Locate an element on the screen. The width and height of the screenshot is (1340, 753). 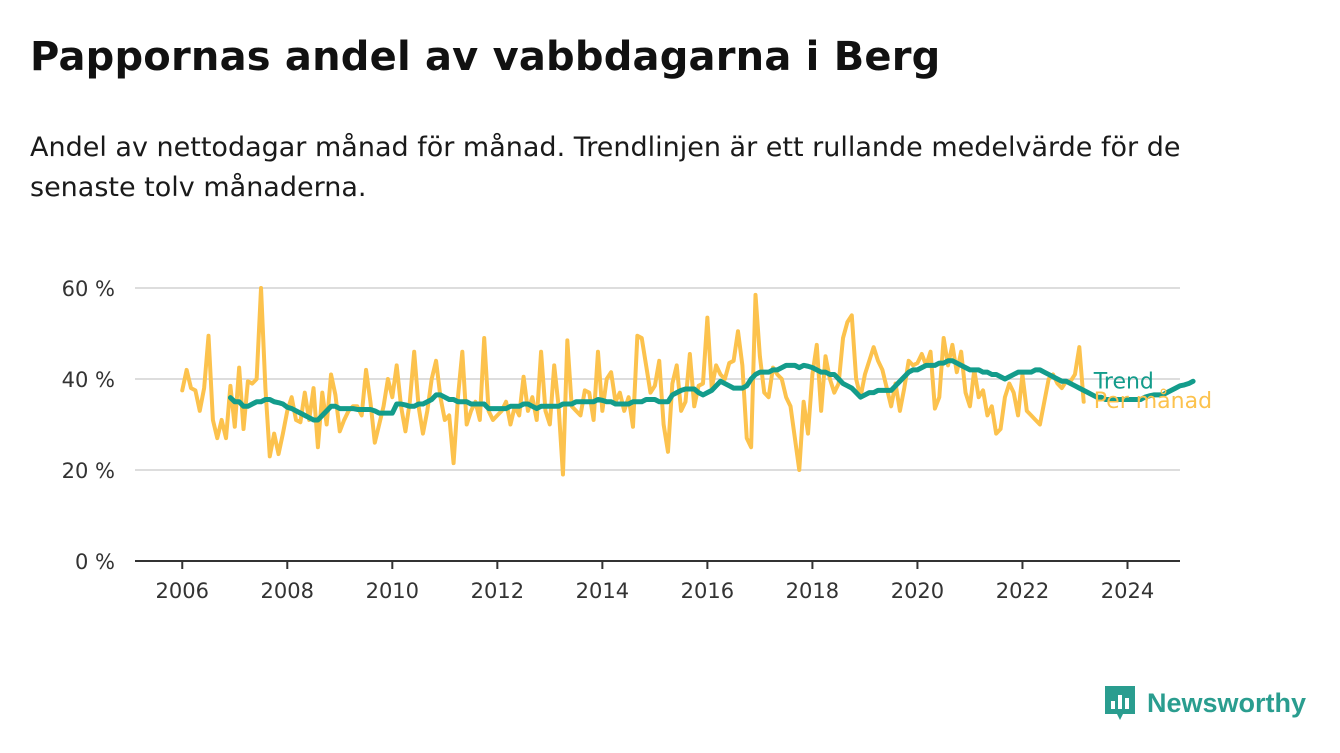
y-tick-label: 60 % is located at coordinates (88, 289).